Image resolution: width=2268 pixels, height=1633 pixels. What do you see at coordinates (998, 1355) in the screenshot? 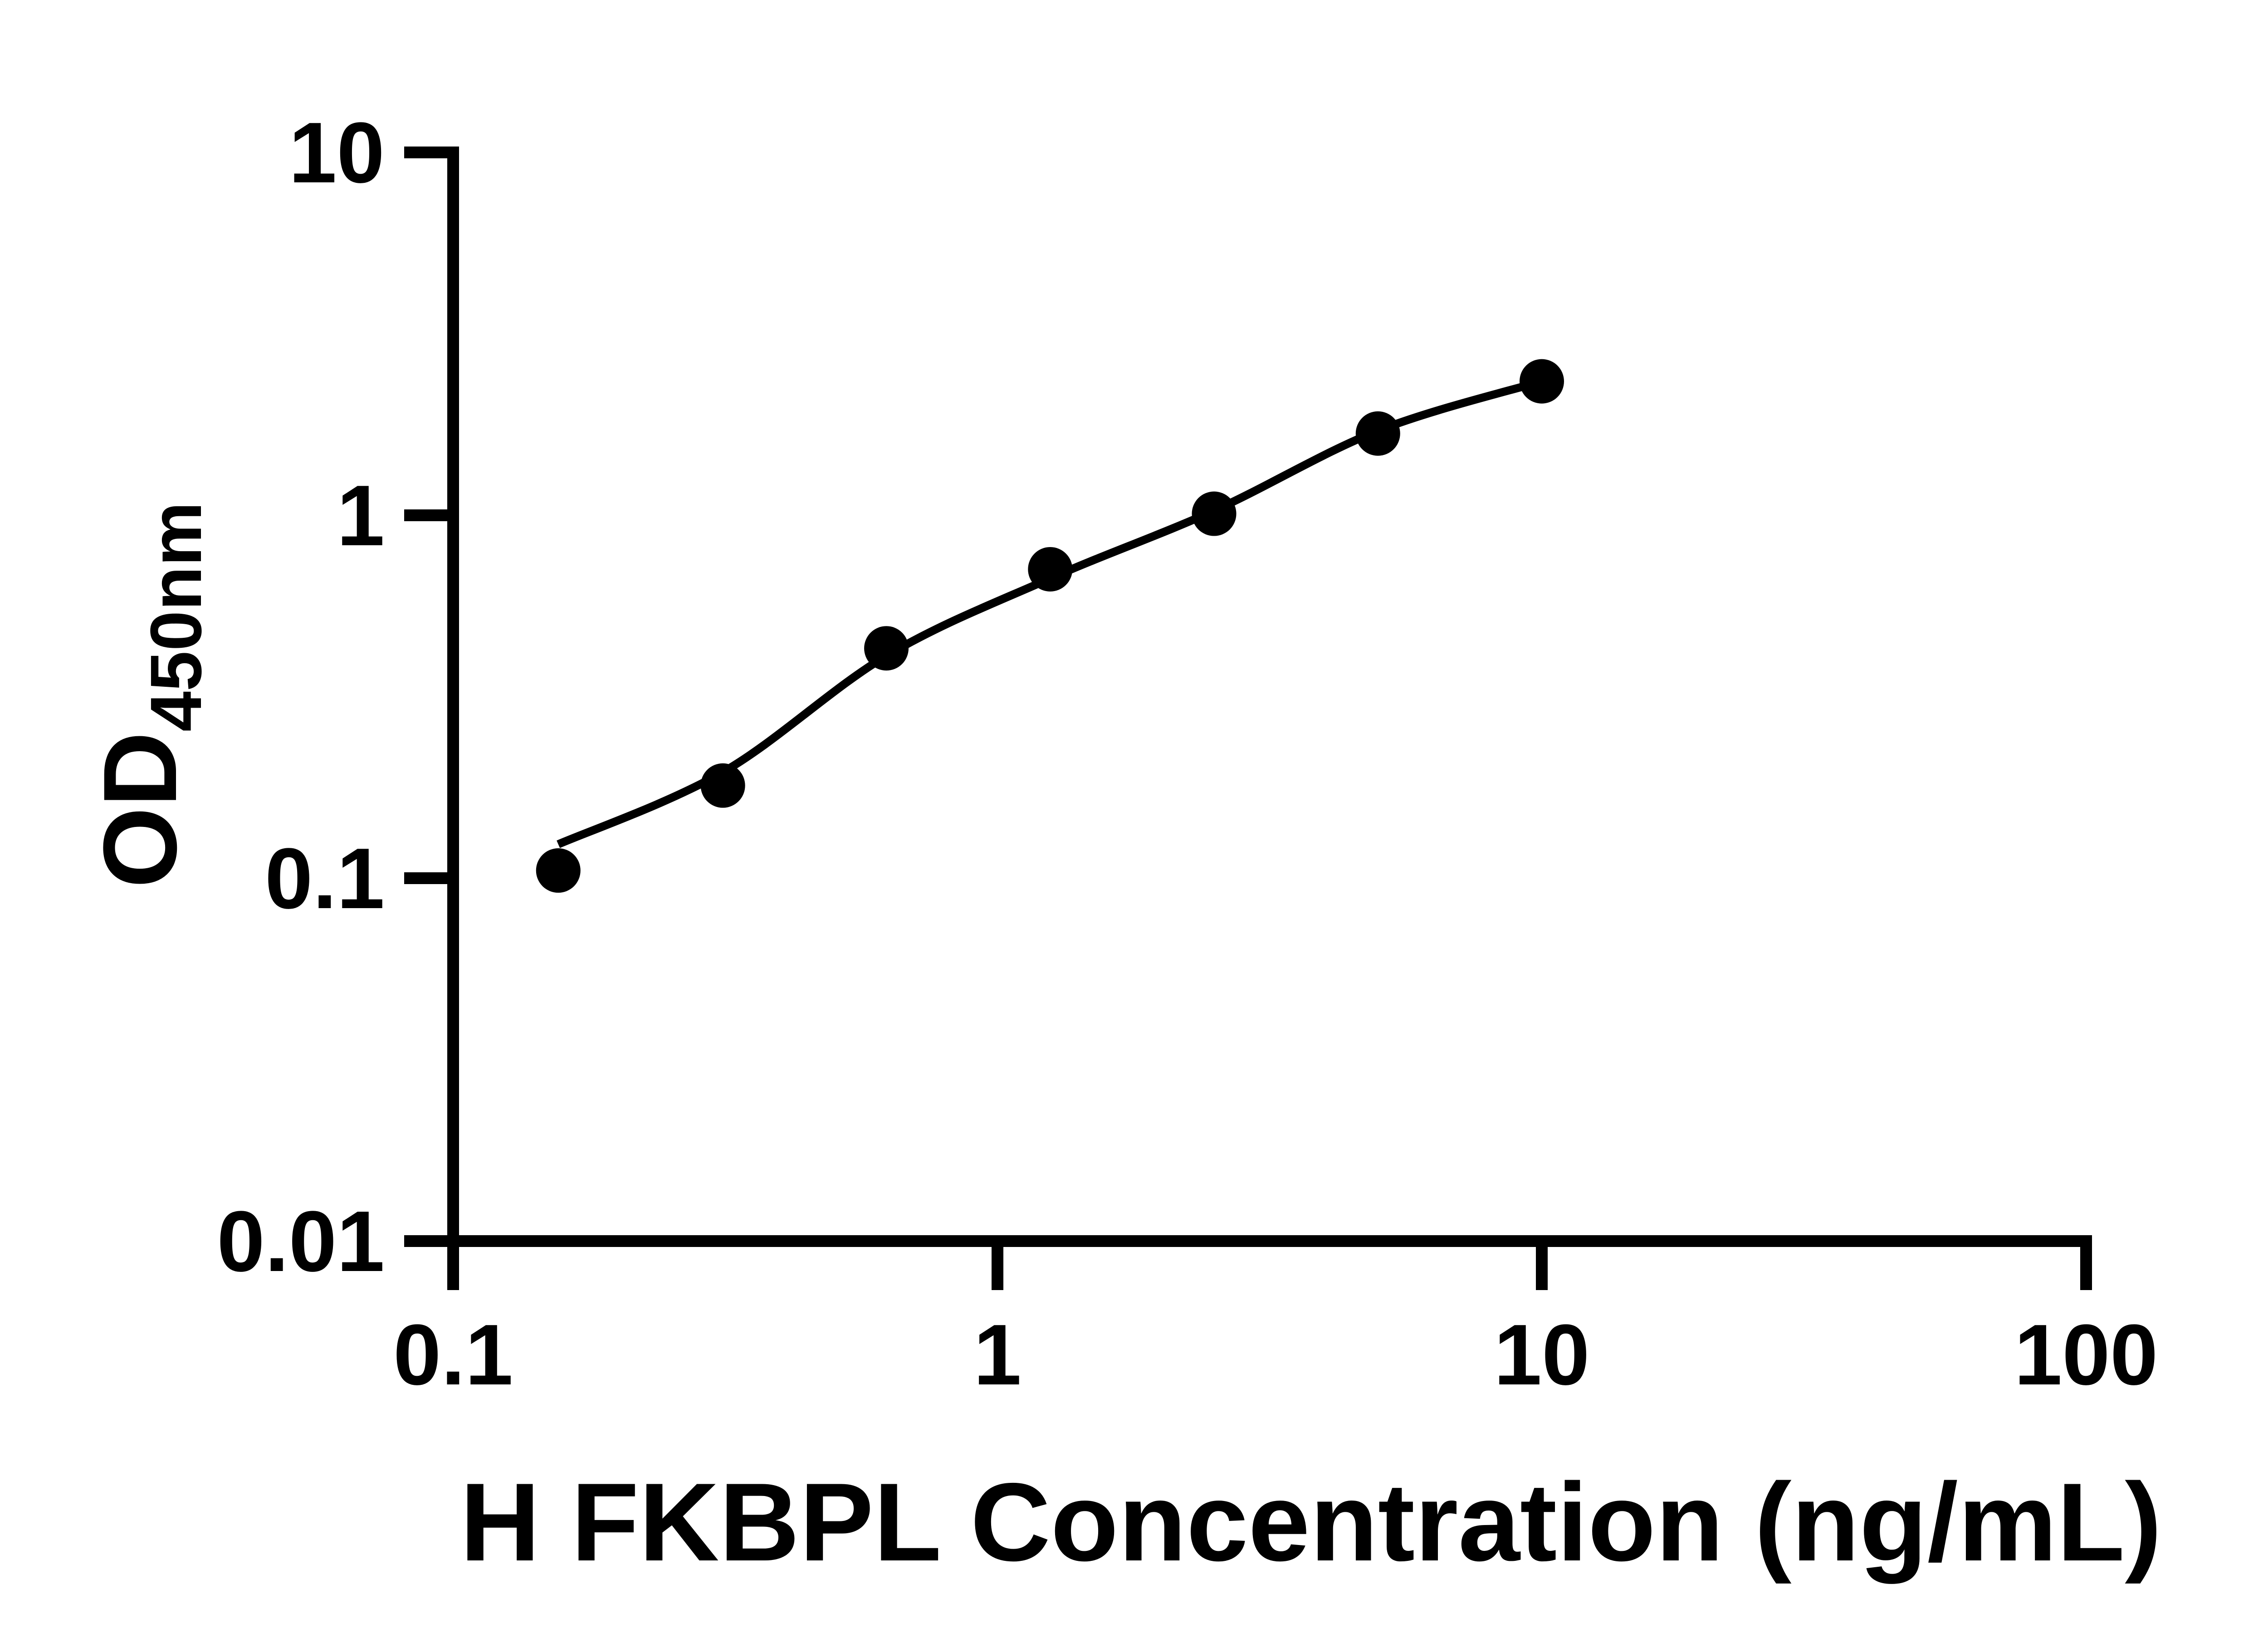
I see `x-tick-label: 1` at bounding box center [998, 1355].